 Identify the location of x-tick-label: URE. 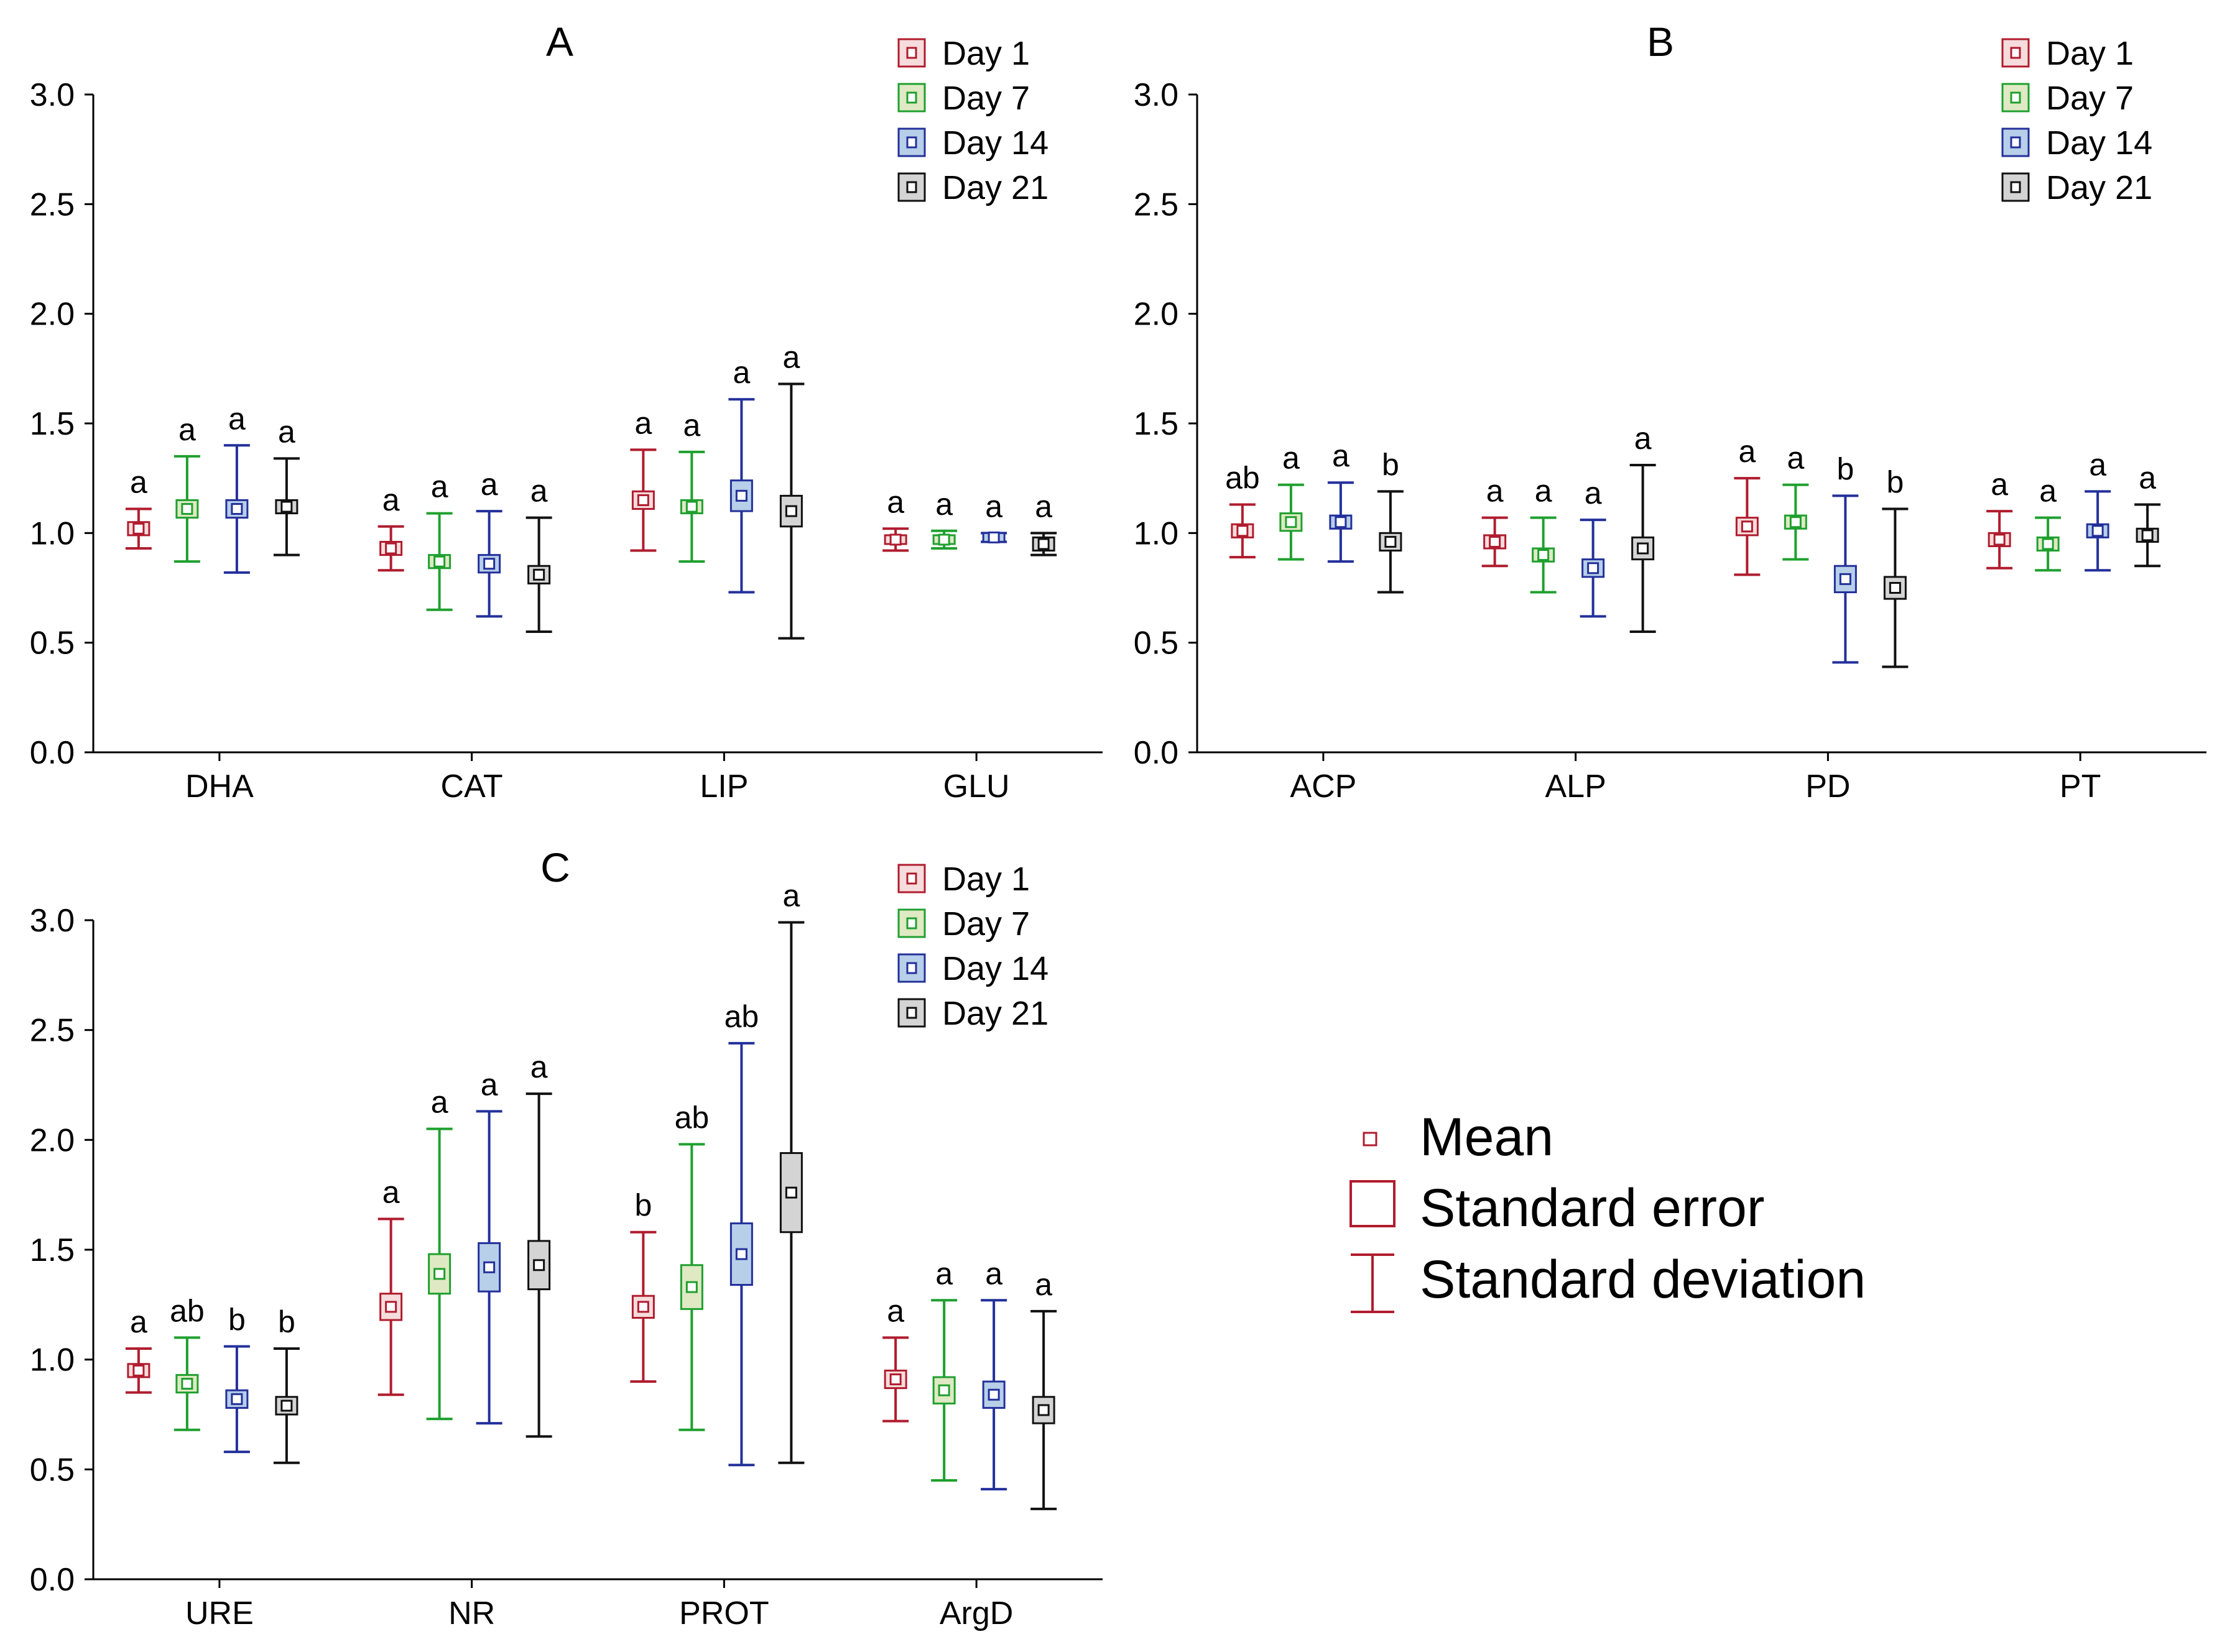
(219, 1613).